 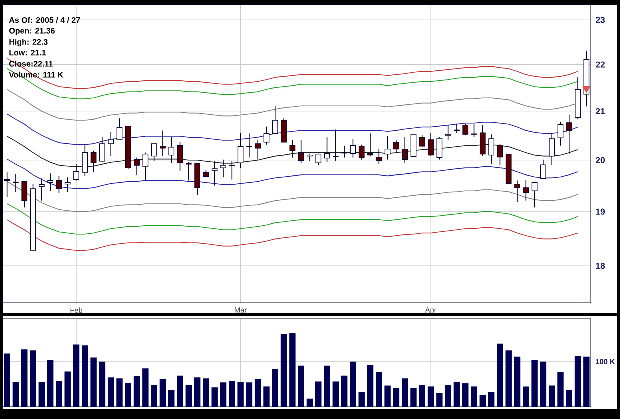 I want to click on y-tick-label: 18, so click(x=601, y=266).